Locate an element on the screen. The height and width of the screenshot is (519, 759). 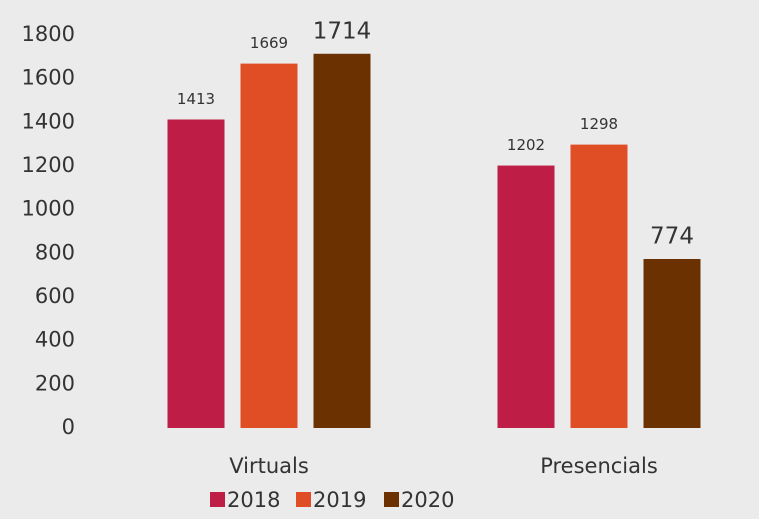
y-tick-label: 0 is located at coordinates (68, 427).